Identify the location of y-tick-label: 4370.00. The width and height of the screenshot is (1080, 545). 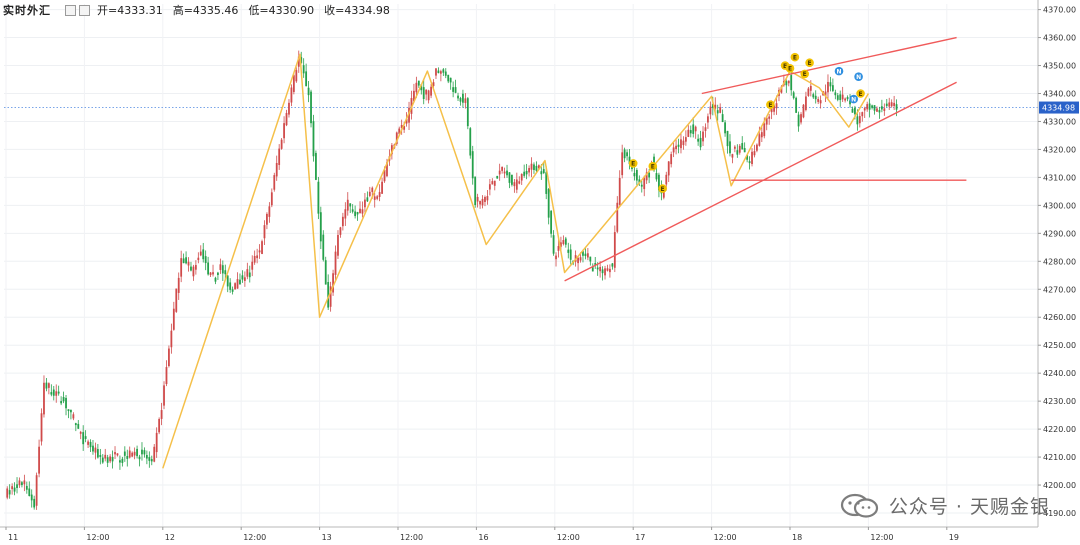
(1059, 10).